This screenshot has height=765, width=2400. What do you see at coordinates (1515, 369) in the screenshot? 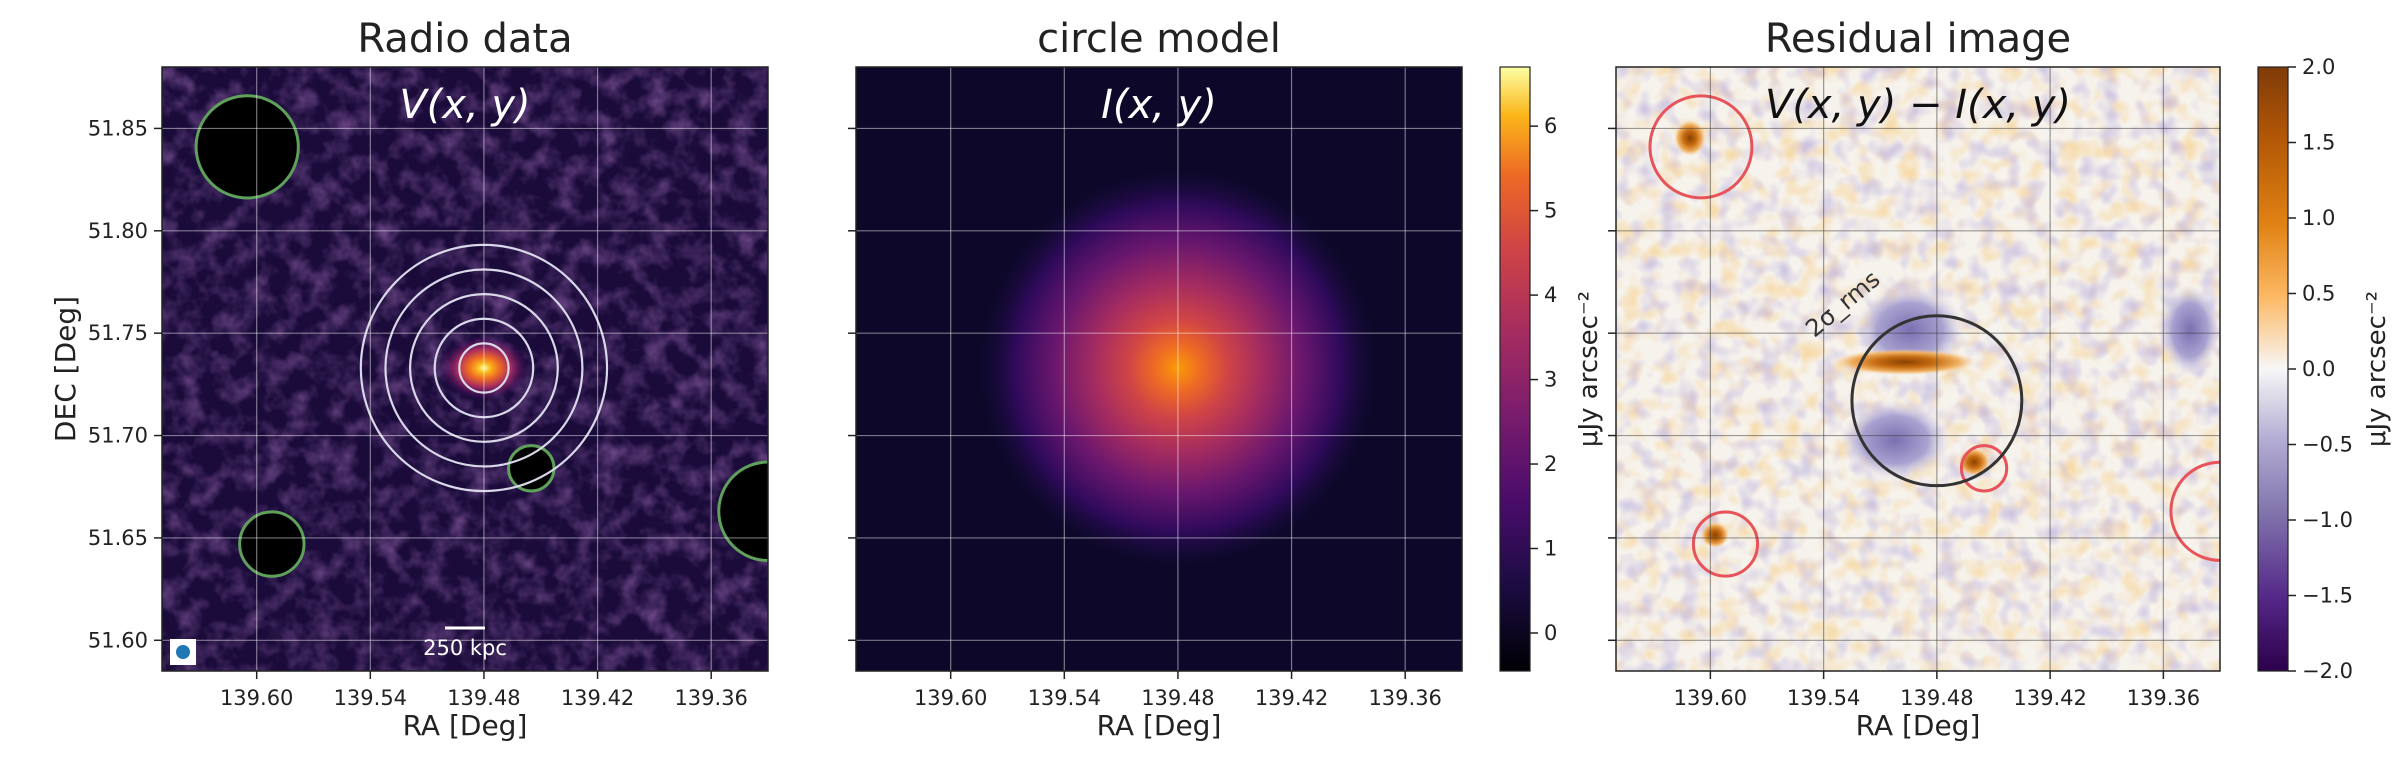
I see `model-colorbar` at bounding box center [1515, 369].